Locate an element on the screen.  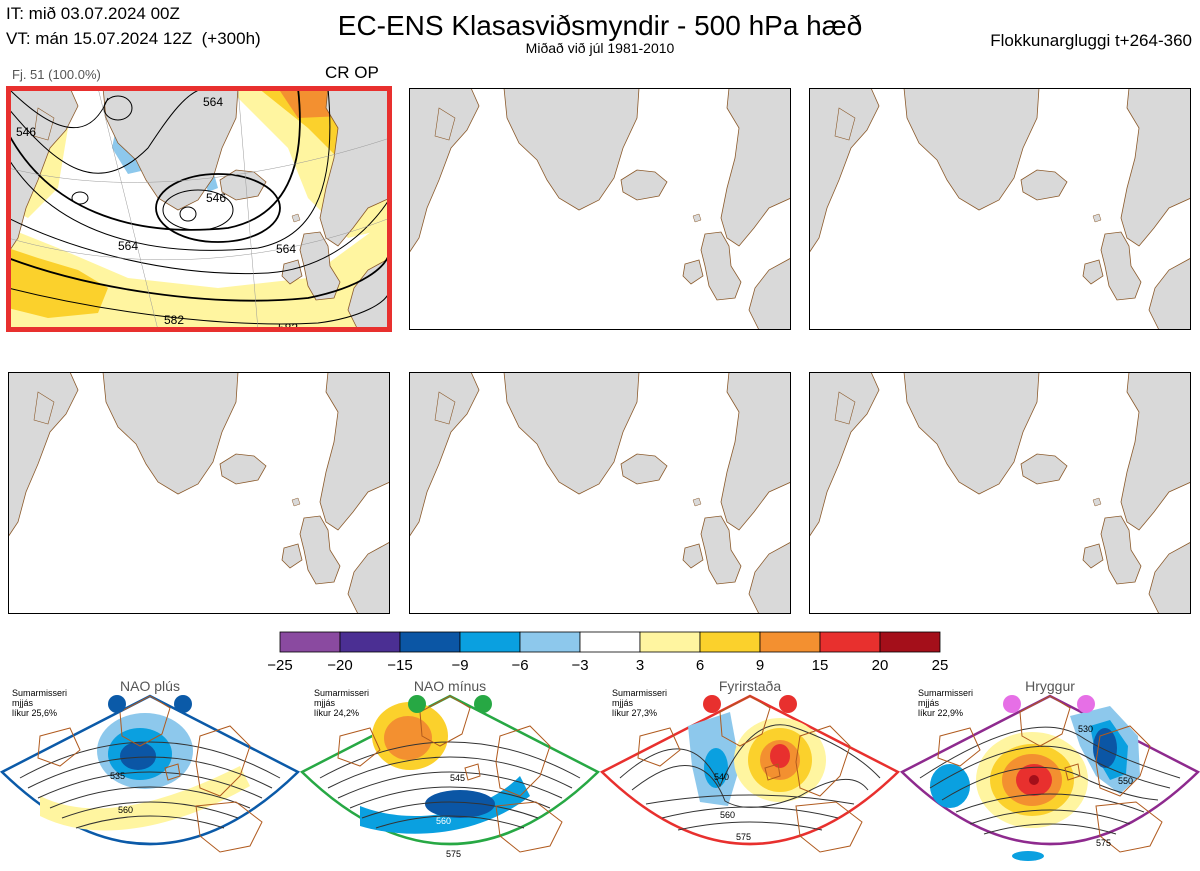
regime-title: NAO mínus is located at coordinates (450, 686).